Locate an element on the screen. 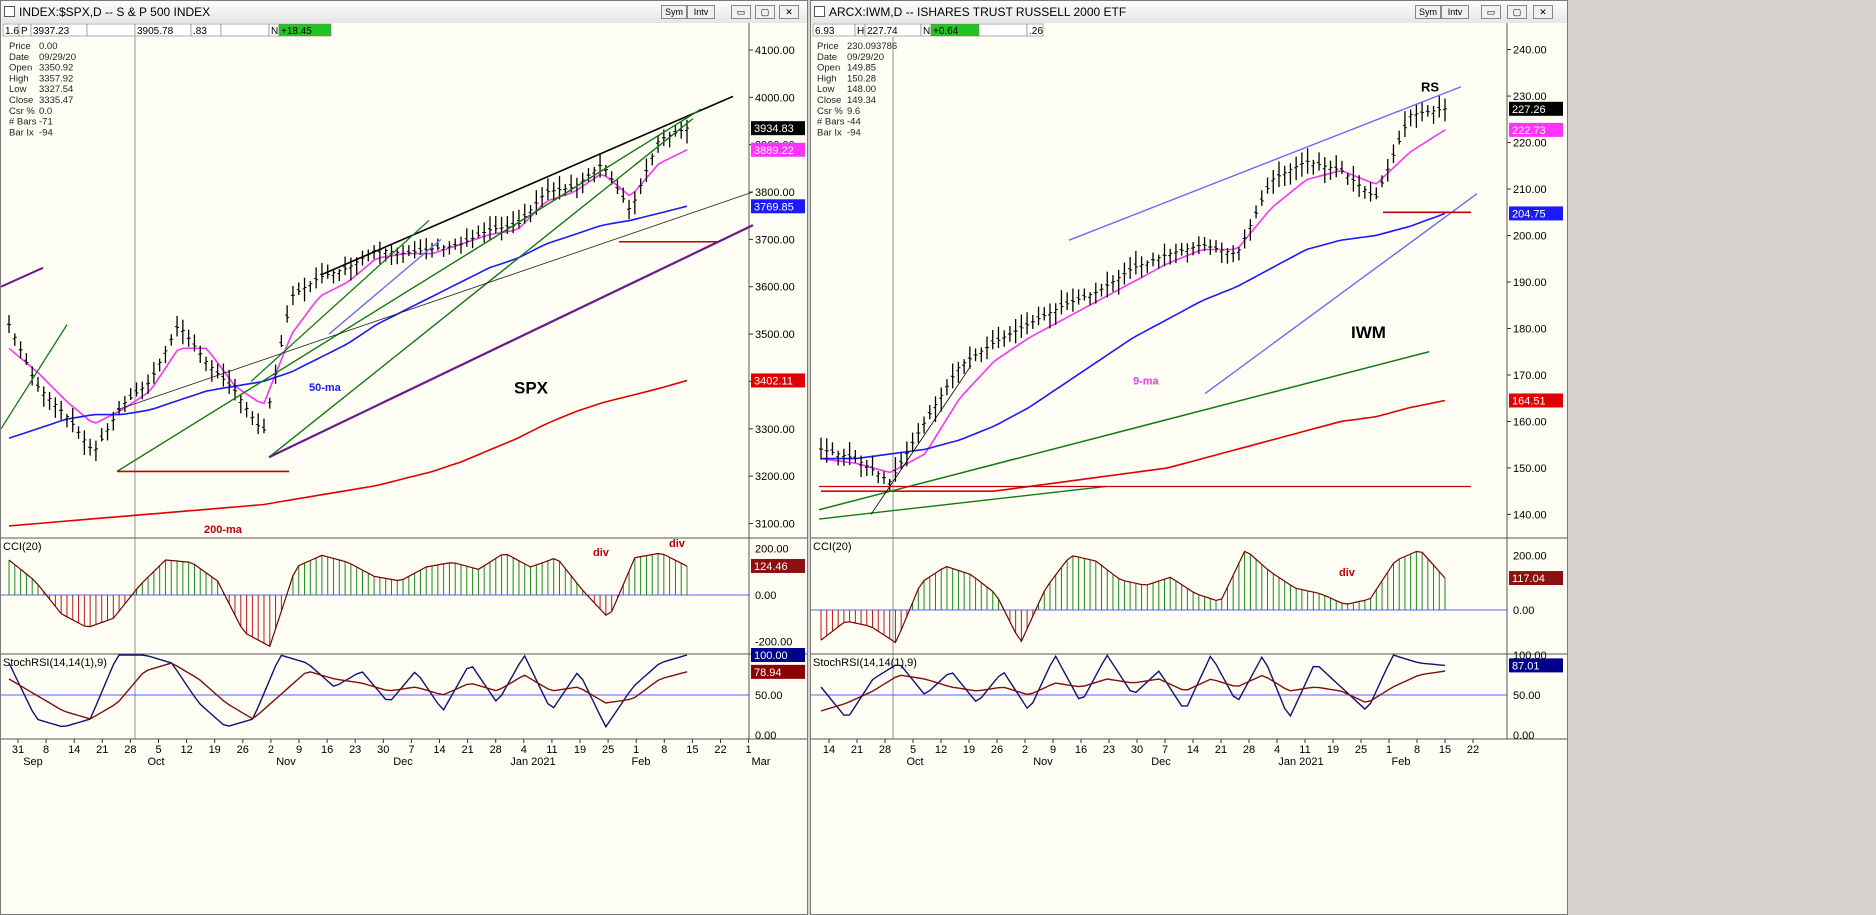 The height and width of the screenshot is (915, 1876). x-day-label: 26 is located at coordinates (243, 750).